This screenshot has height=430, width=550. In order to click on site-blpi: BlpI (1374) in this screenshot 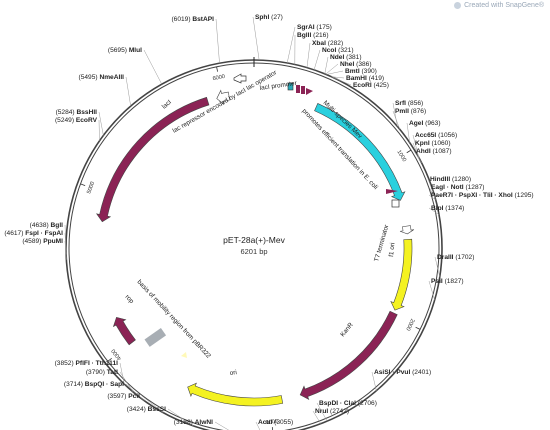, I will do `click(447, 208)`.